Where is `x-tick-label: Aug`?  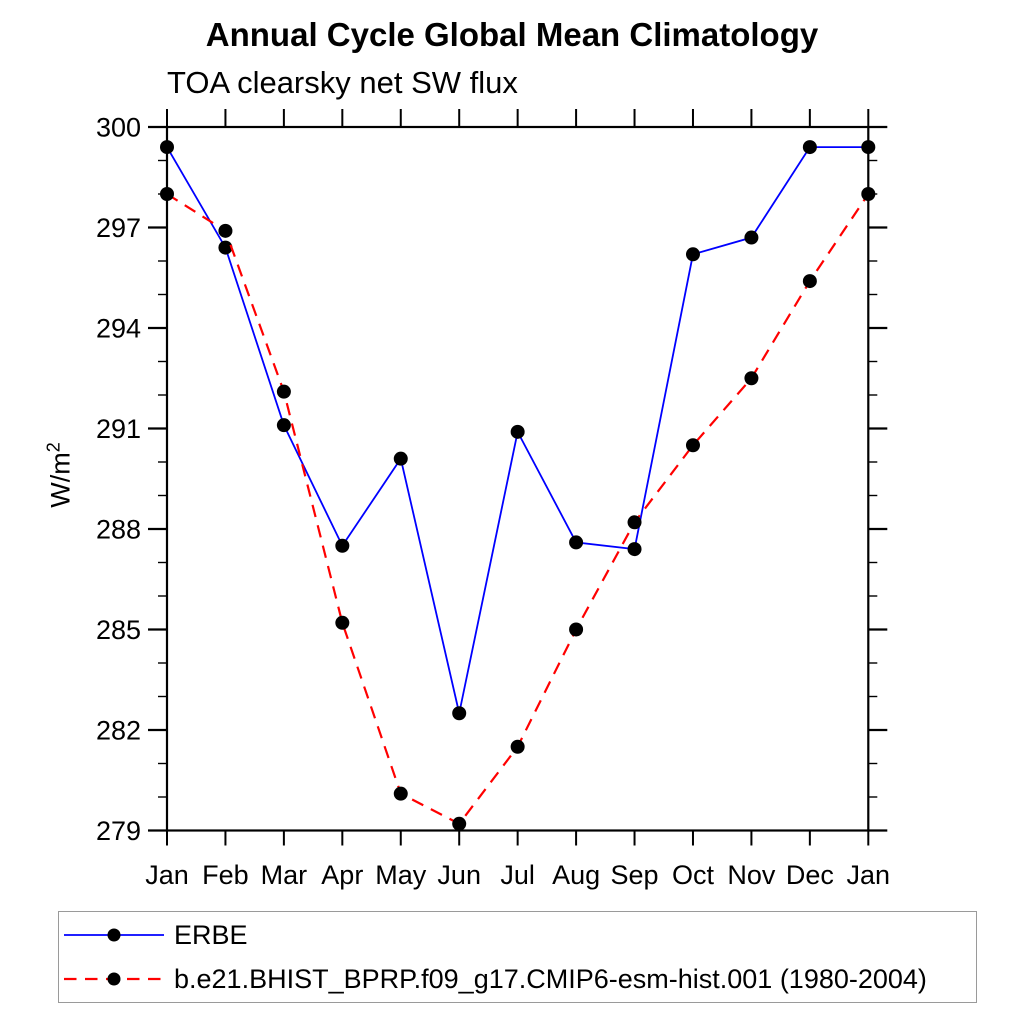
x-tick-label: Aug is located at coordinates (576, 875).